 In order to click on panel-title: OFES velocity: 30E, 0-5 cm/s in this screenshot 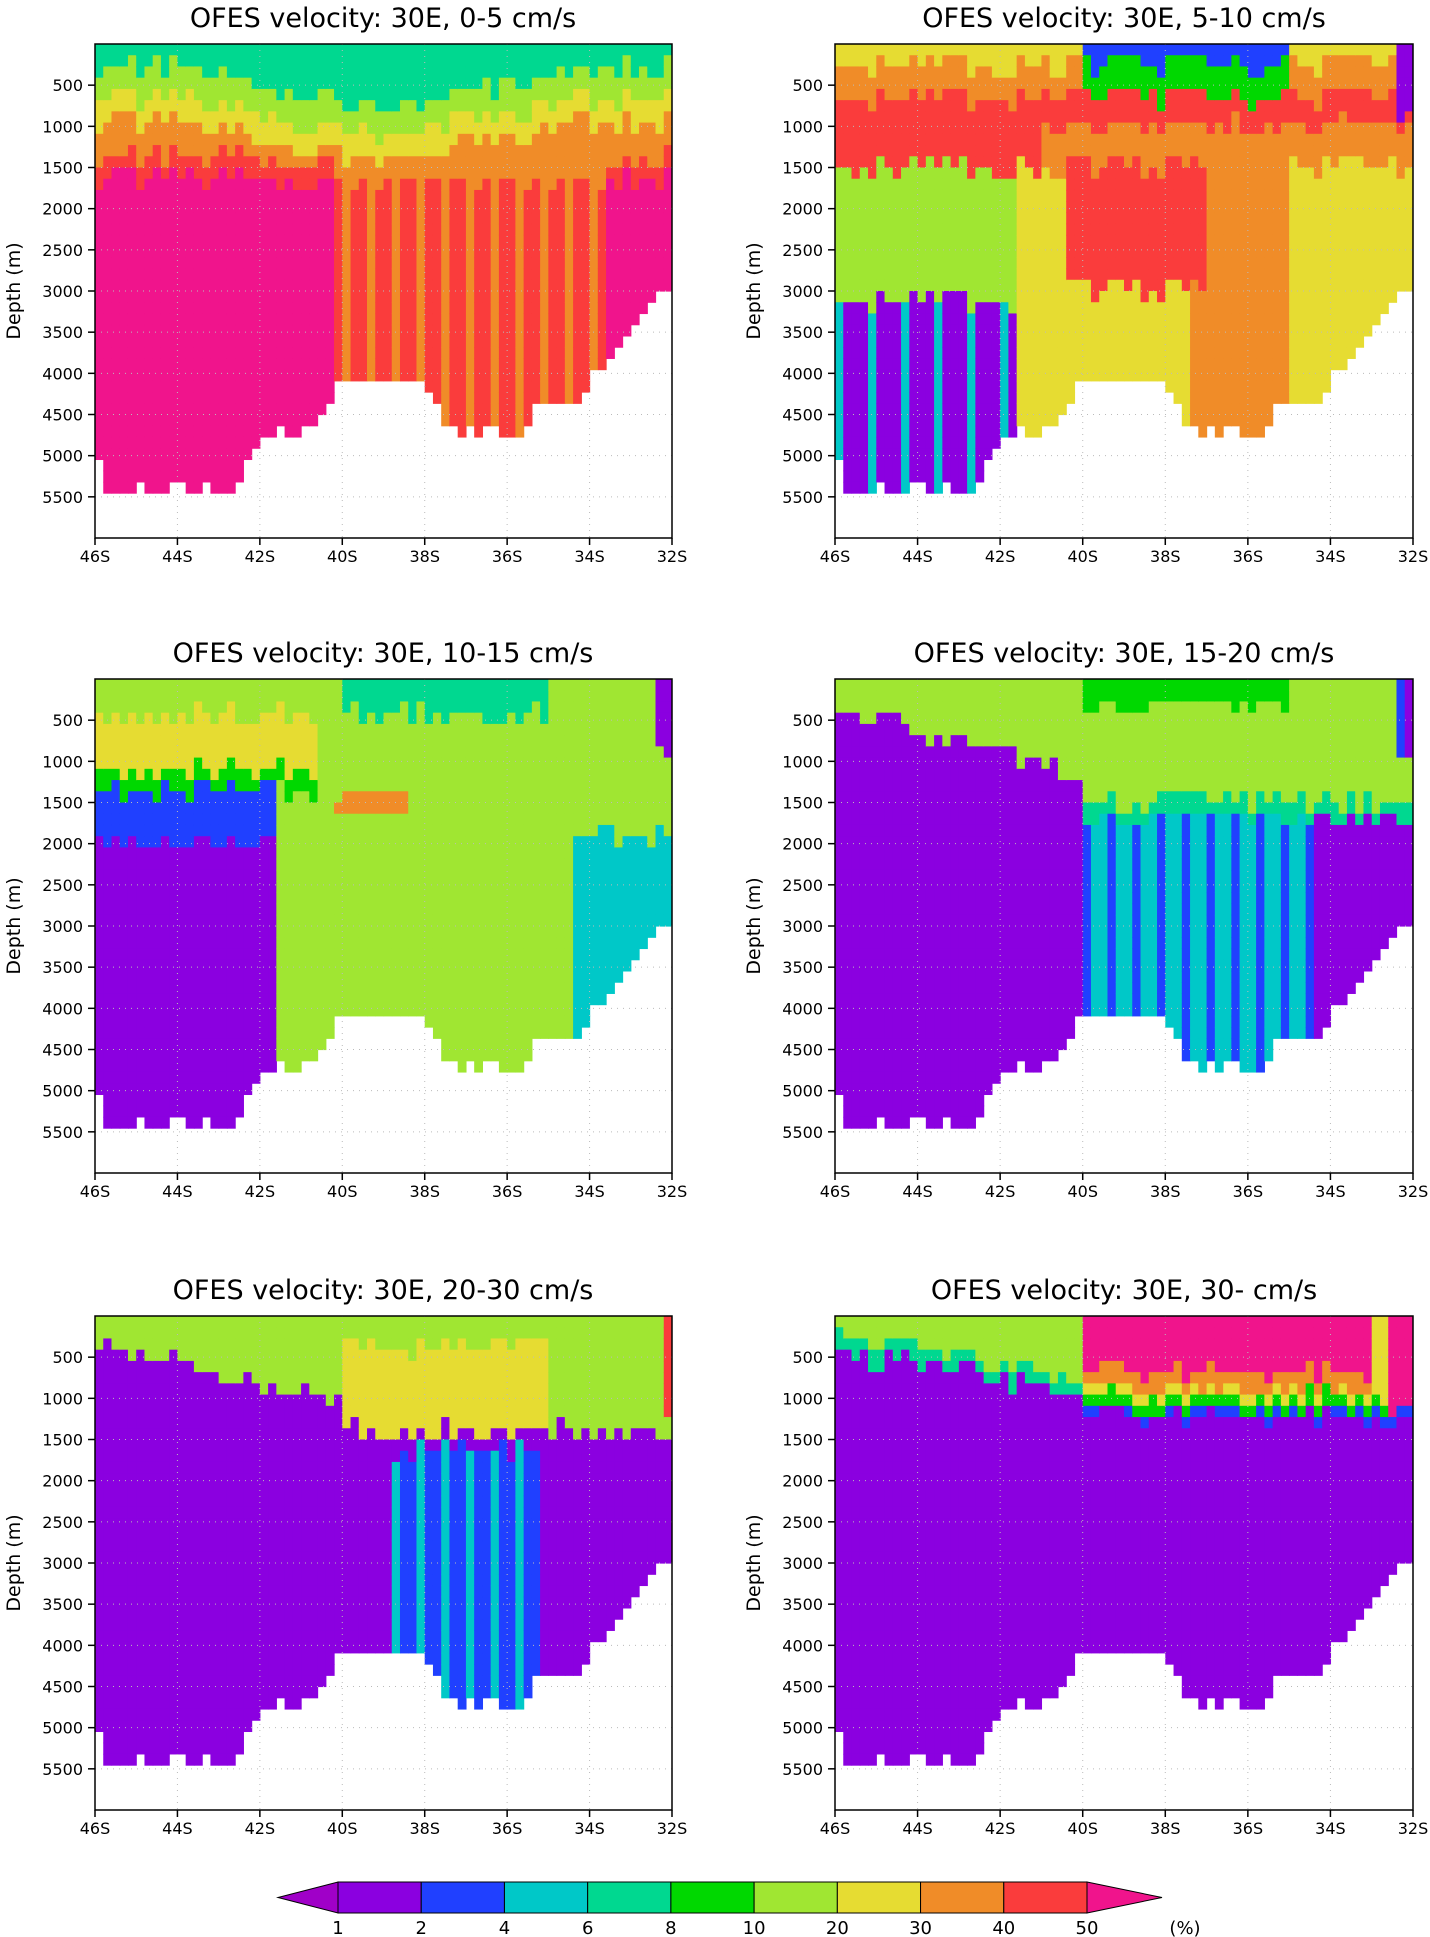, I will do `click(383, 18)`.